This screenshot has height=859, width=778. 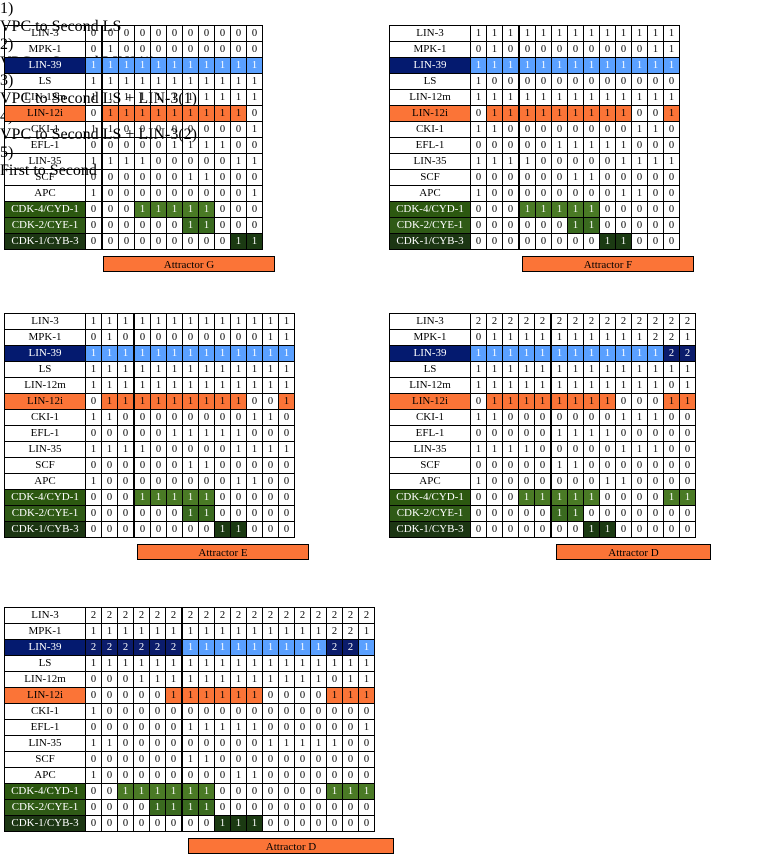 I want to click on table-row: EFL-1 0 0 0 0 0 1 1 1 1 0 0, so click(x=133, y=145).